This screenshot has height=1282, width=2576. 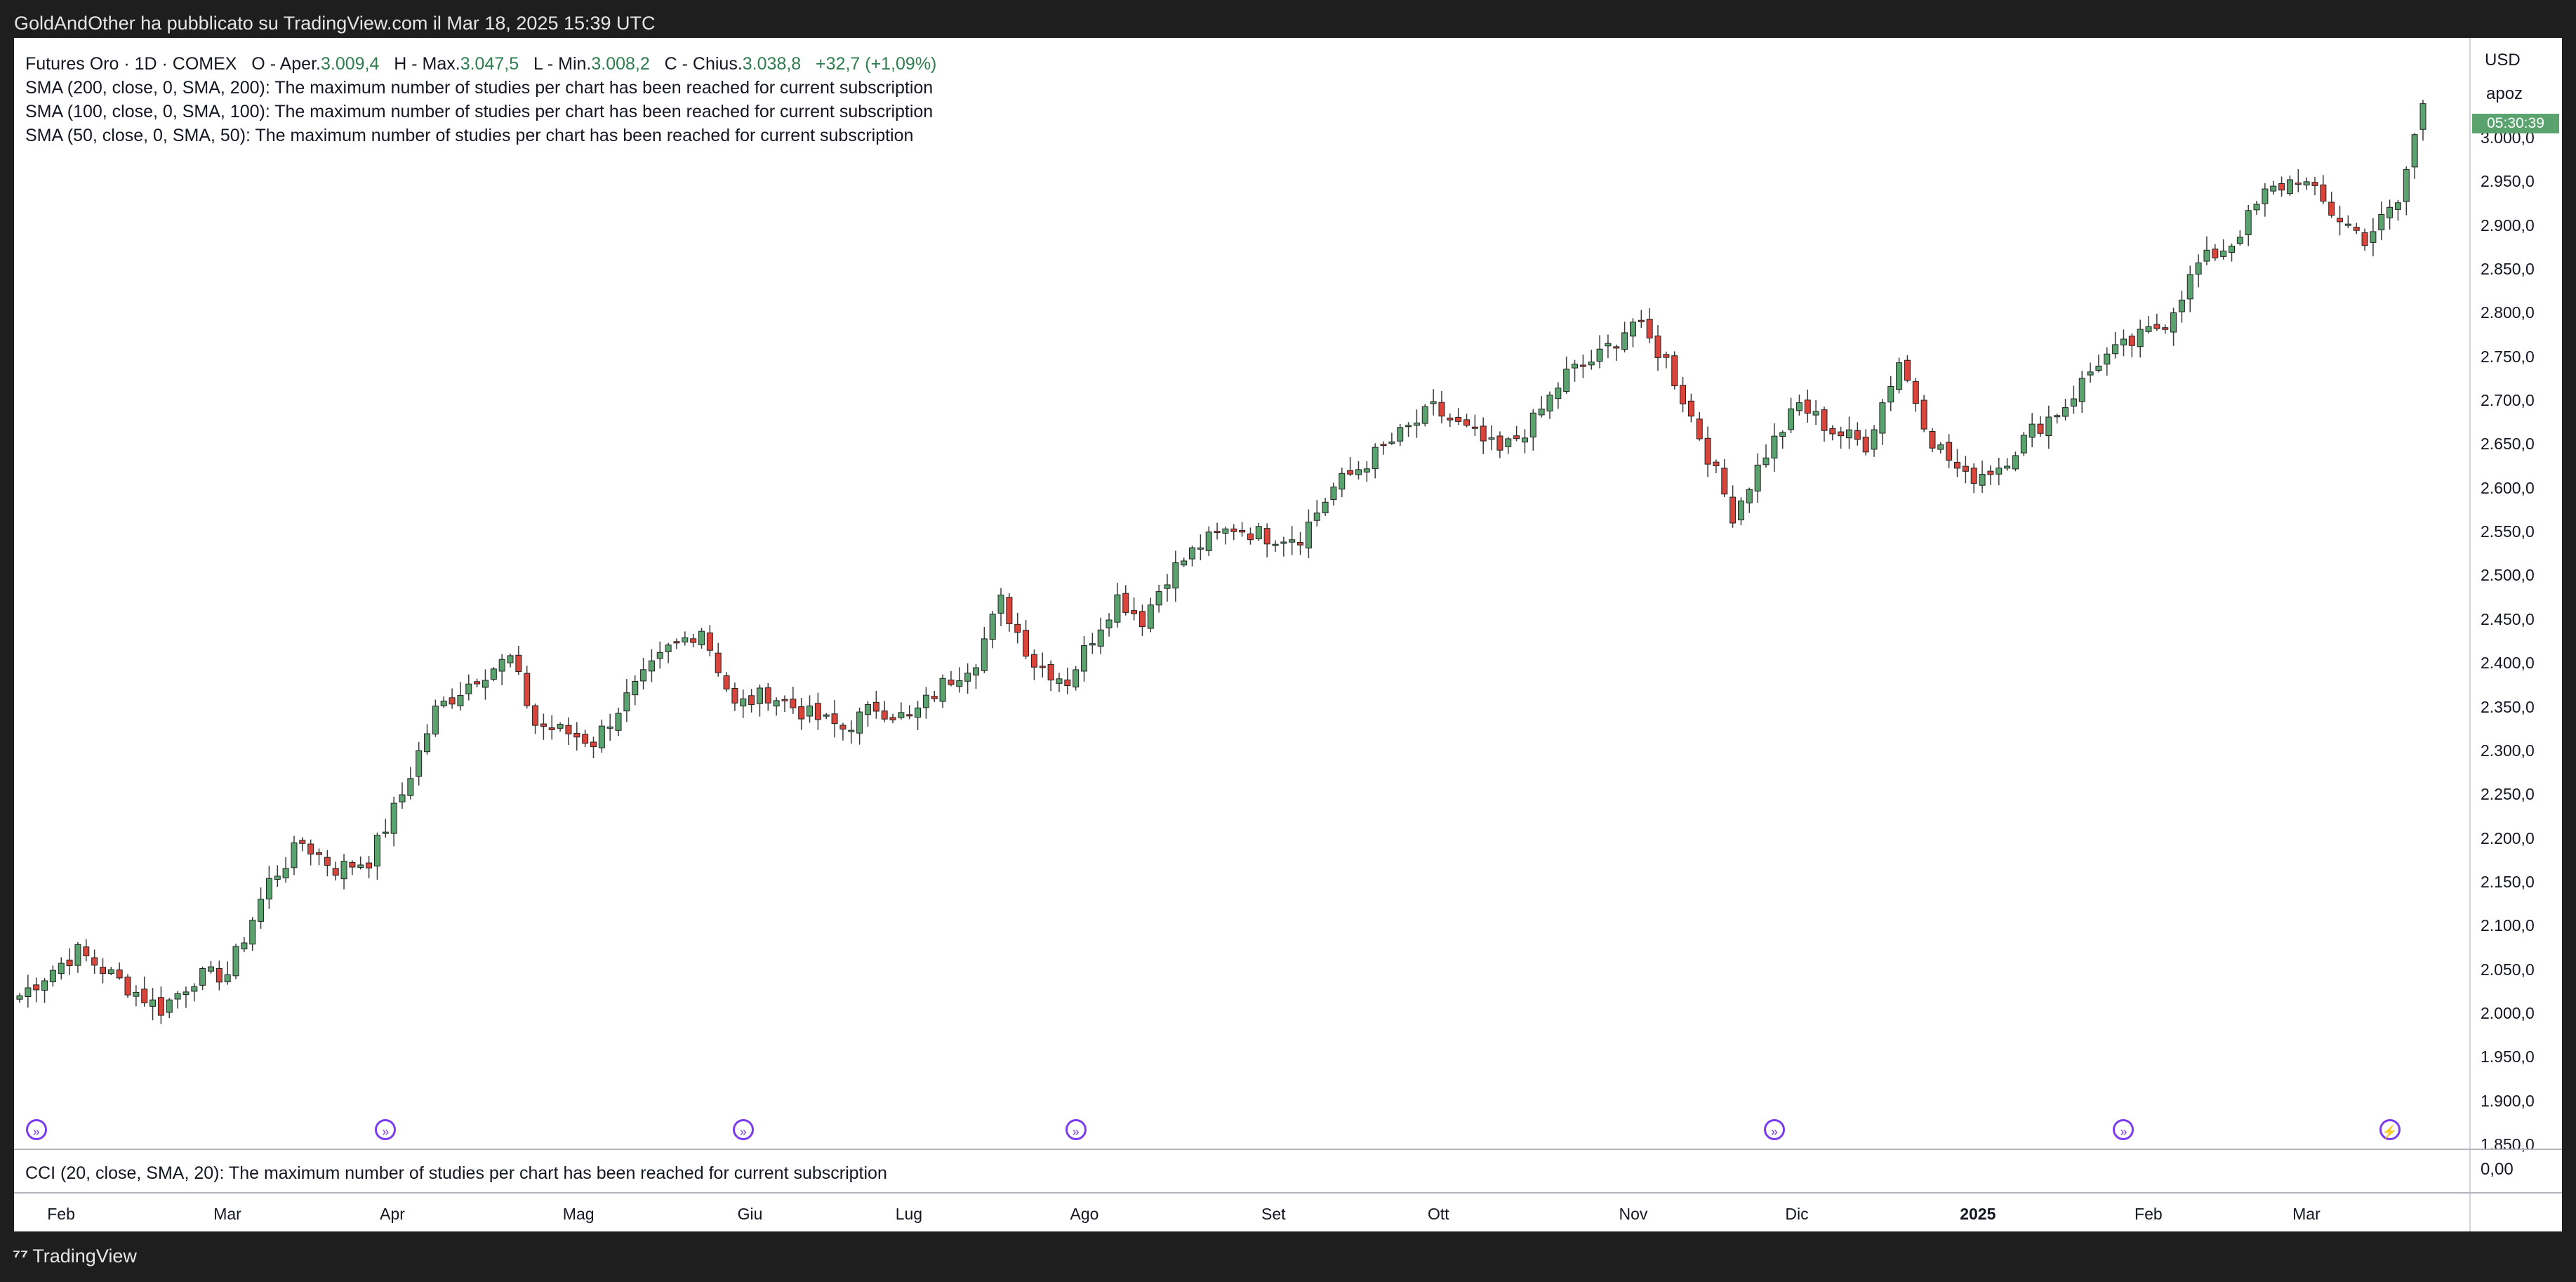 What do you see at coordinates (2508, 1012) in the screenshot?
I see `price-tick-label: 2.000,0` at bounding box center [2508, 1012].